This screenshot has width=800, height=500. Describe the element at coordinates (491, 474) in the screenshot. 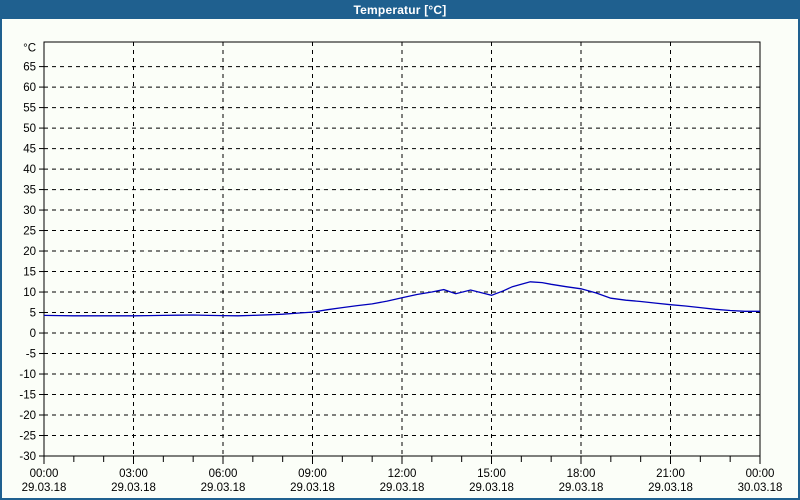

I see `x-tick-time-label: 15:00` at that location.